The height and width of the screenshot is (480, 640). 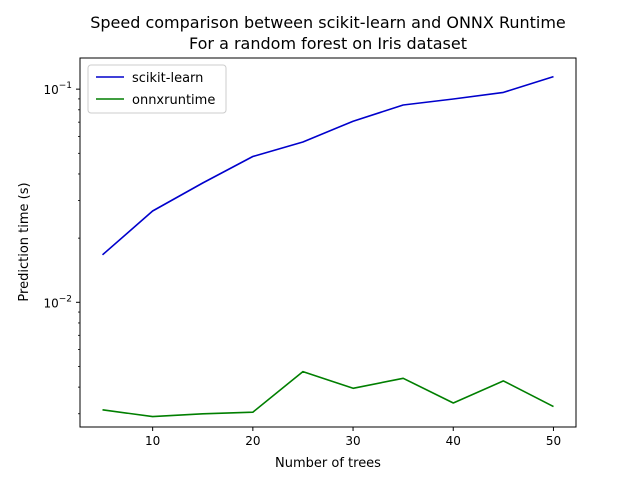 I want to click on x-axis: 10 20 30 40 50, so click(x=353, y=437).